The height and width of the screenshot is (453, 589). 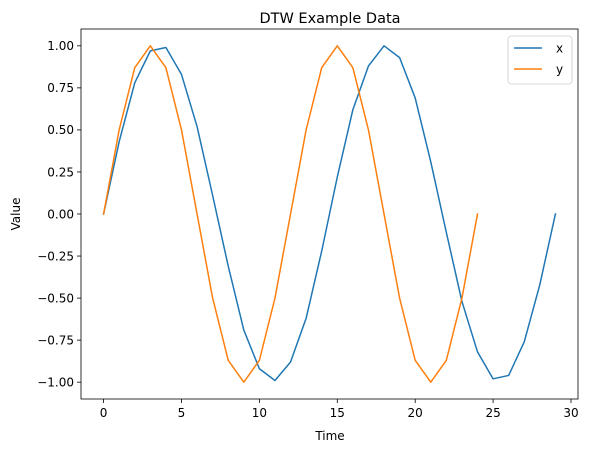 What do you see at coordinates (259, 413) in the screenshot?
I see `x-tick-label: 10` at bounding box center [259, 413].